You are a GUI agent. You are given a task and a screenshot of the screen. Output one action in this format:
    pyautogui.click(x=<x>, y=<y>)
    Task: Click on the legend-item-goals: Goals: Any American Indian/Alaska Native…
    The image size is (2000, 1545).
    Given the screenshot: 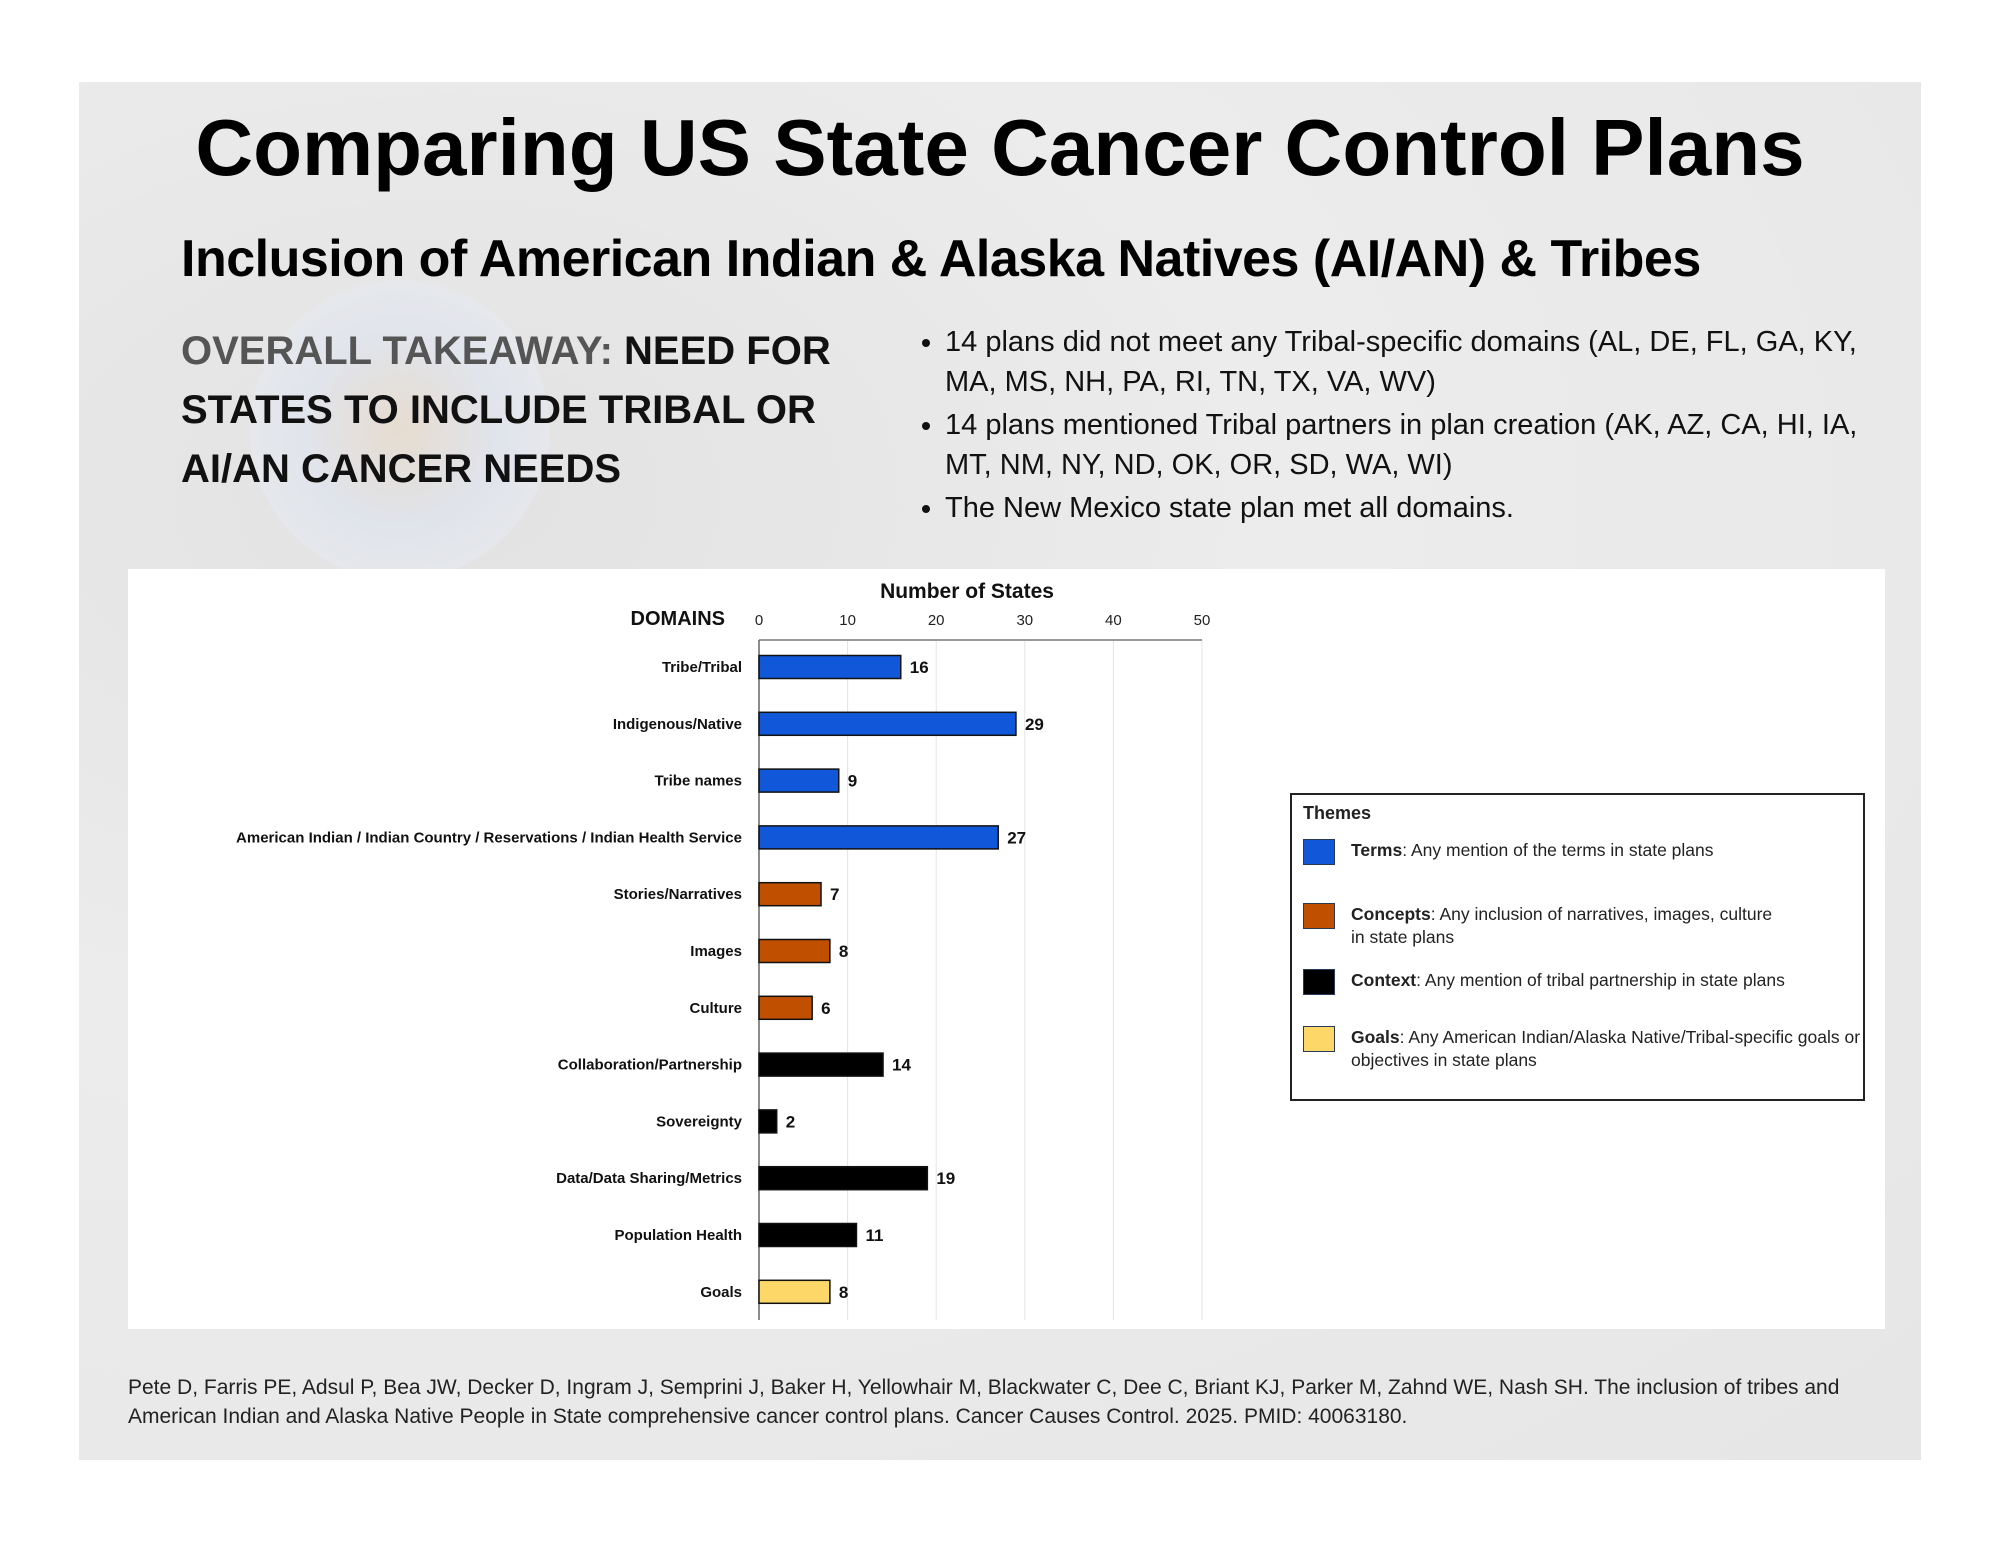 What is the action you would take?
    pyautogui.click(x=1583, y=1049)
    